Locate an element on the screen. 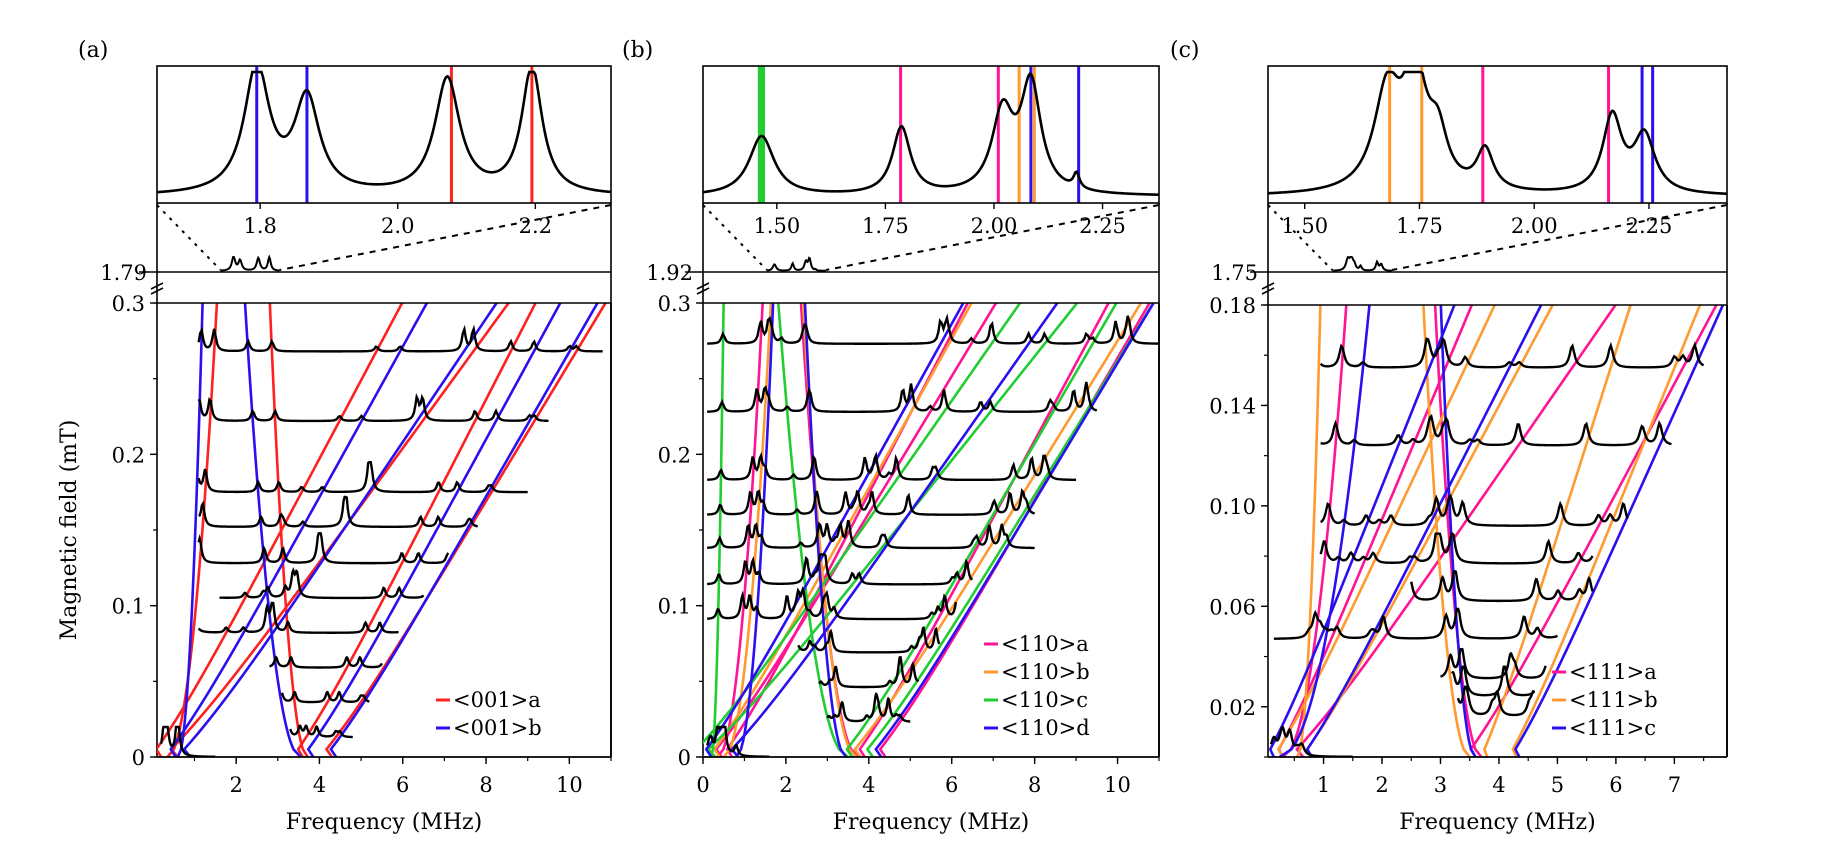 Image resolution: width=1846 pixels, height=868 pixels. x-tick-label: 2 is located at coordinates (1381, 785).